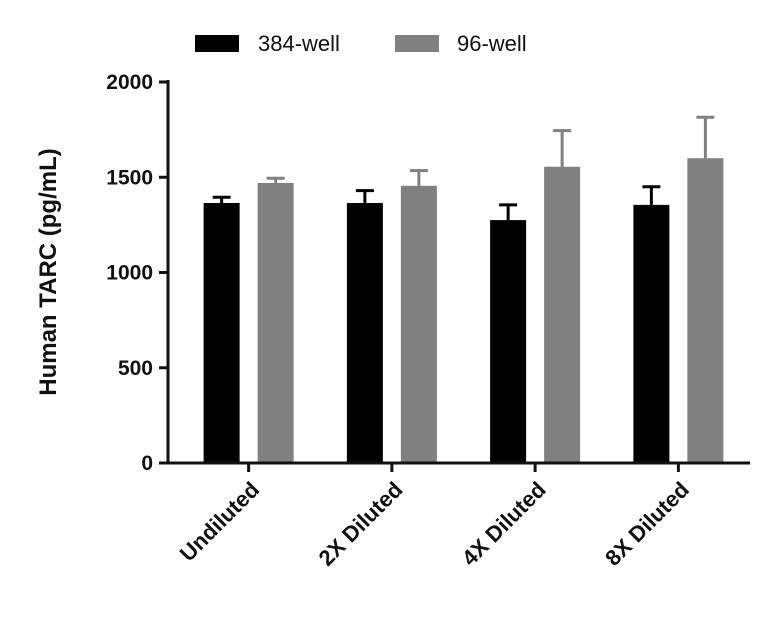 This screenshot has width=768, height=628. Describe the element at coordinates (492, 43) in the screenshot. I see `legend-label: 96-well` at that location.